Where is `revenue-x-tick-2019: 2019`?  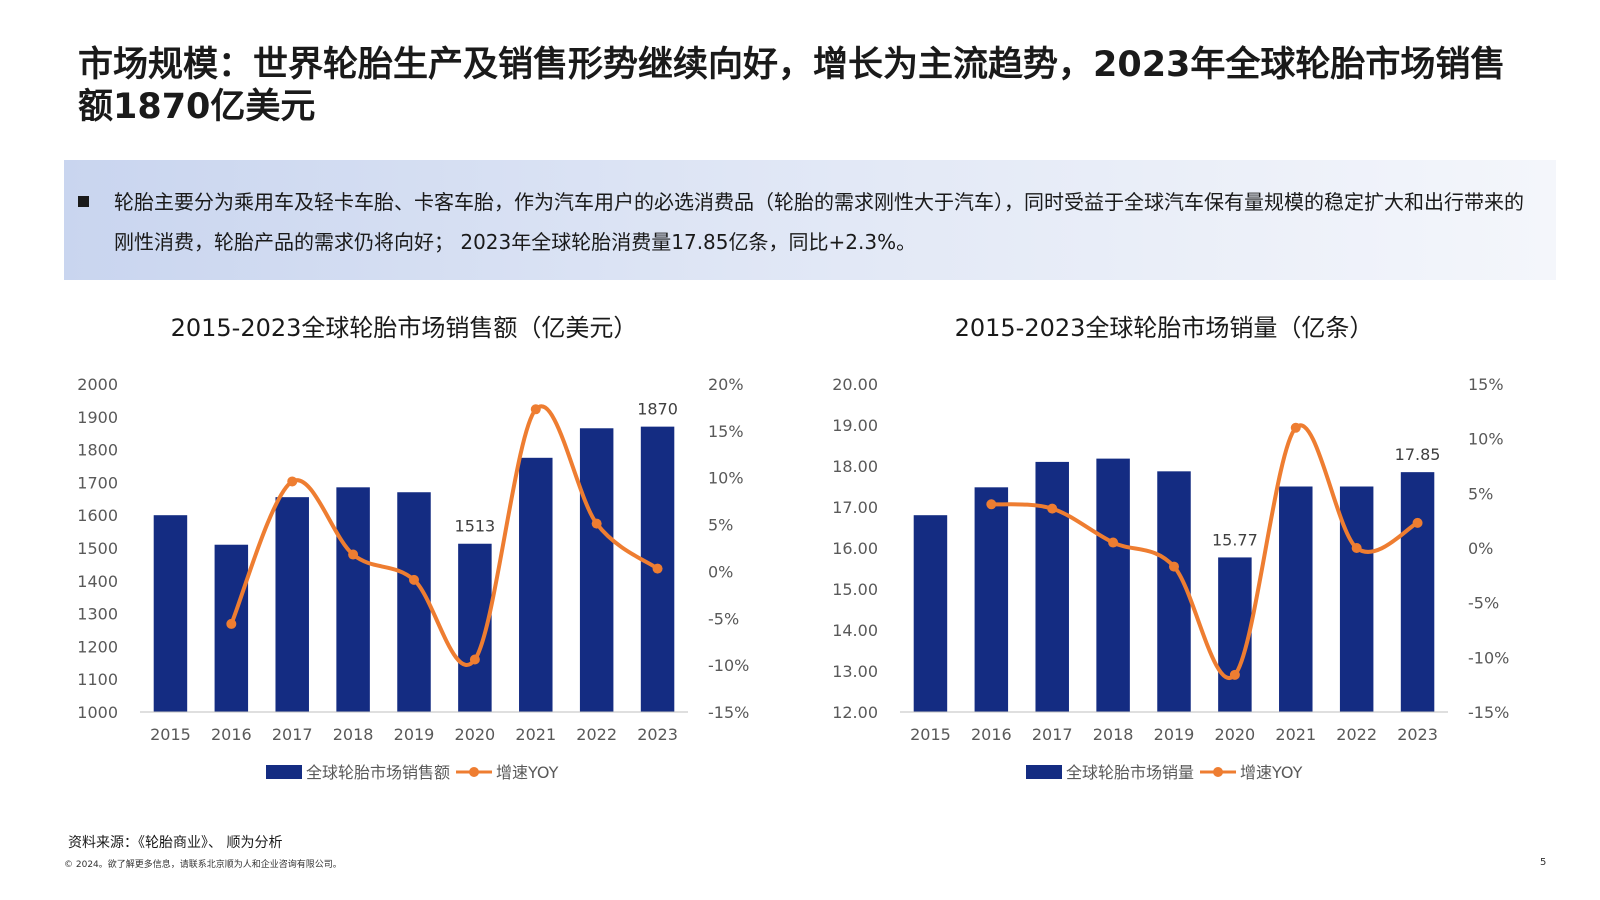 revenue-x-tick-2019: 2019 is located at coordinates (414, 734).